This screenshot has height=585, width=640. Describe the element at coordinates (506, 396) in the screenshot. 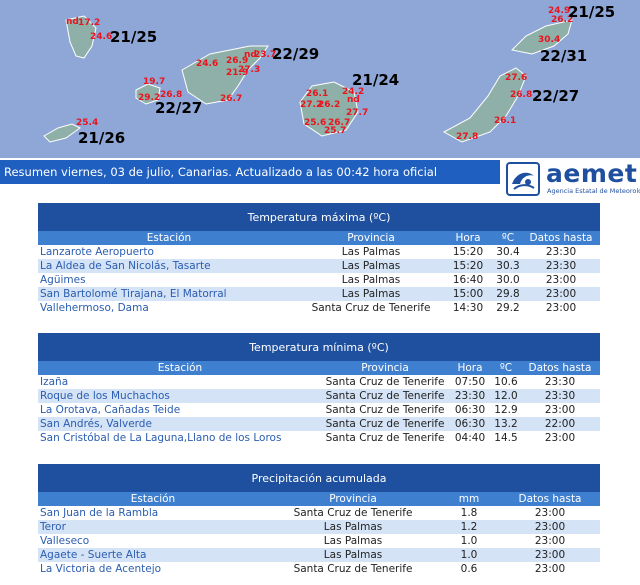

I see `value-cell: 12.0` at that location.